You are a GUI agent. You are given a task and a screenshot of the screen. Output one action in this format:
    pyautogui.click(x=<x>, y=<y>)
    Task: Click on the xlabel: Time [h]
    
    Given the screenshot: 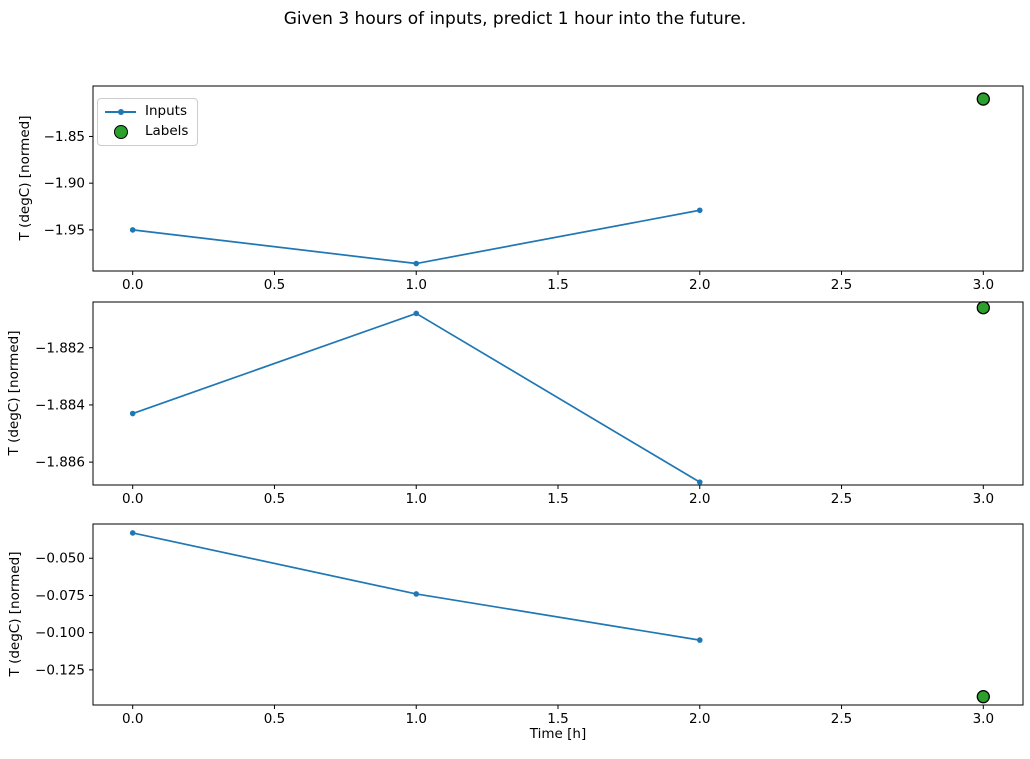 What is the action you would take?
    pyautogui.click(x=558, y=734)
    